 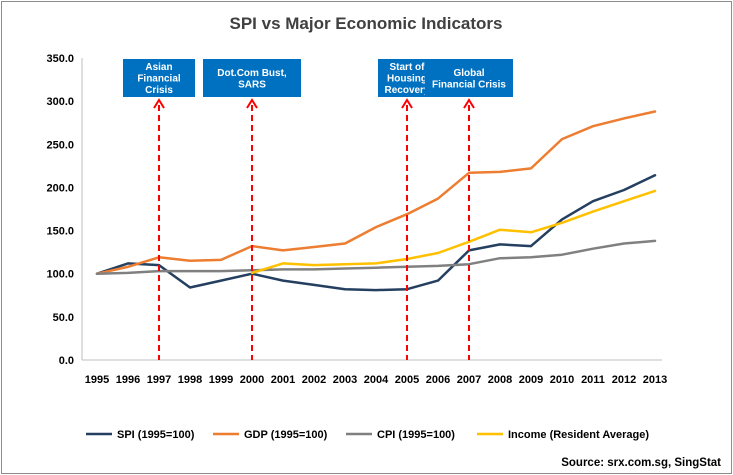 I want to click on event-label-text: Housing, so click(x=407, y=79).